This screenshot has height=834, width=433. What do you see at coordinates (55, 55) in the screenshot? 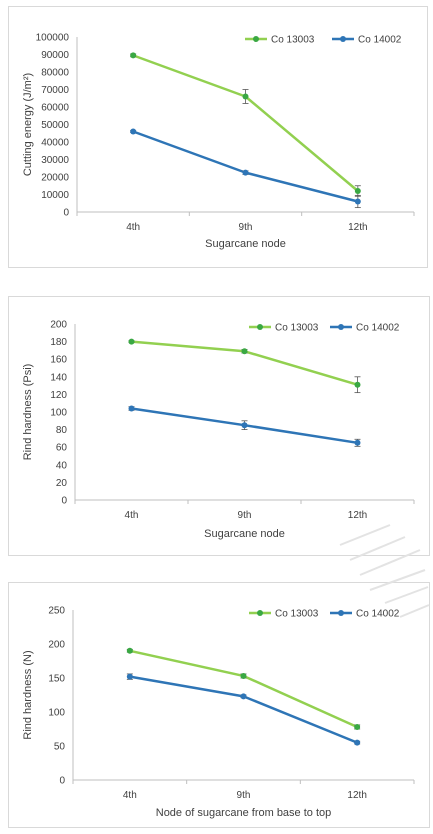
I see `y-tick-label: 90000` at bounding box center [55, 55].